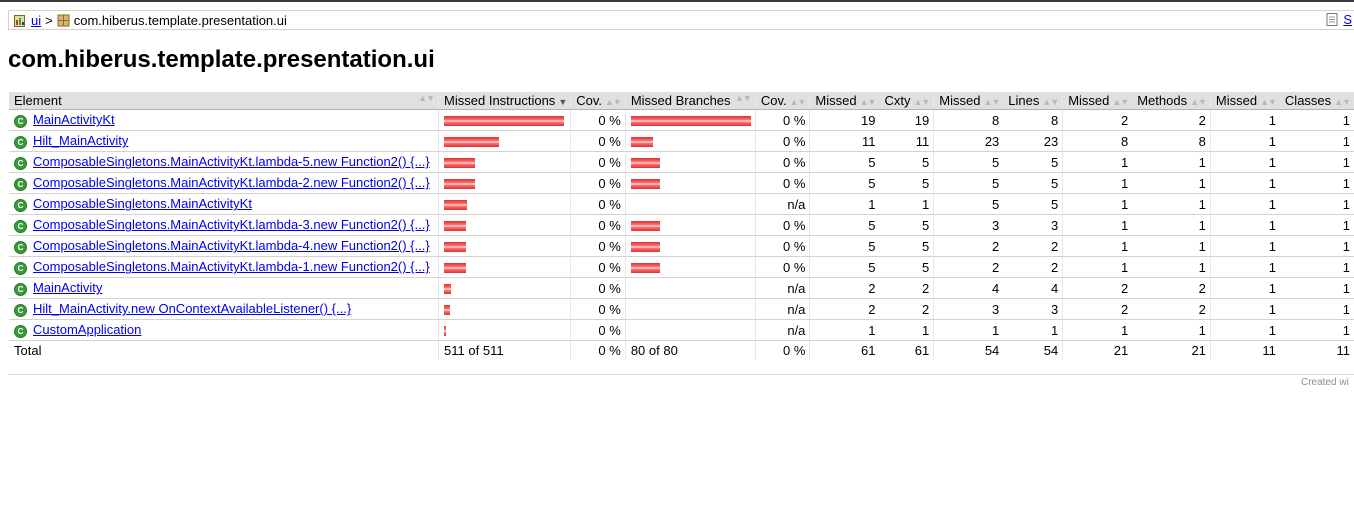 The height and width of the screenshot is (511, 1354). I want to click on cell-cxty: 2, so click(906, 288).